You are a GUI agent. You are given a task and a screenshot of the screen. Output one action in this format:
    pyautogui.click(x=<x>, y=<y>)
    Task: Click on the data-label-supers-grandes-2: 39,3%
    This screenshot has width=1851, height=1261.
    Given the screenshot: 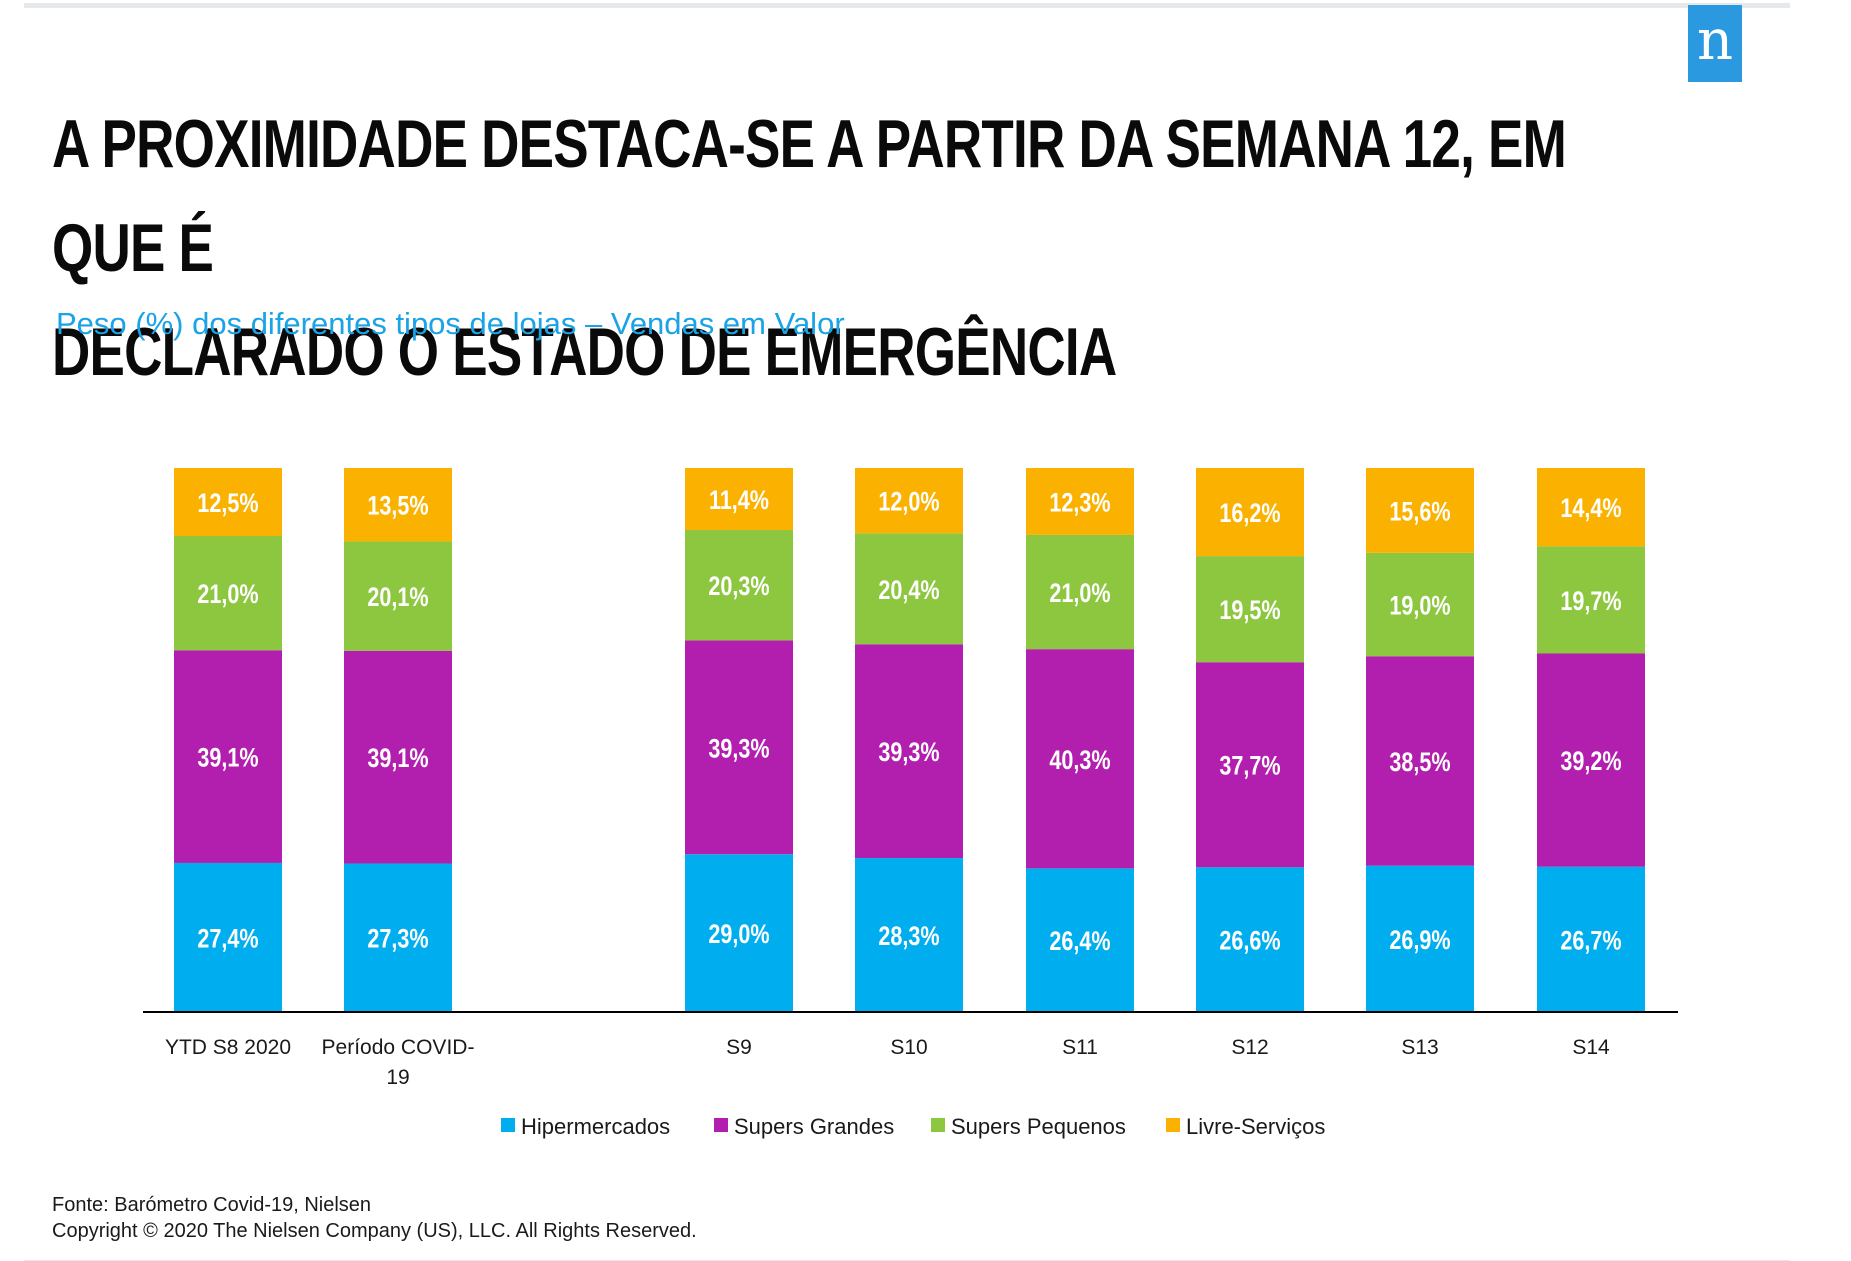 What is the action you would take?
    pyautogui.click(x=738, y=749)
    